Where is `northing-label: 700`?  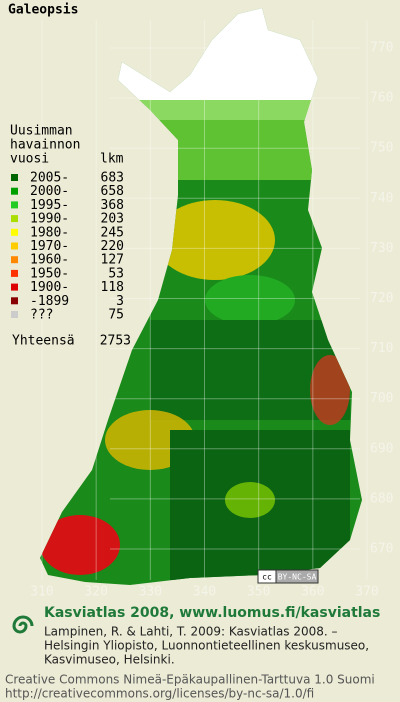 northing-label: 700 is located at coordinates (381, 398).